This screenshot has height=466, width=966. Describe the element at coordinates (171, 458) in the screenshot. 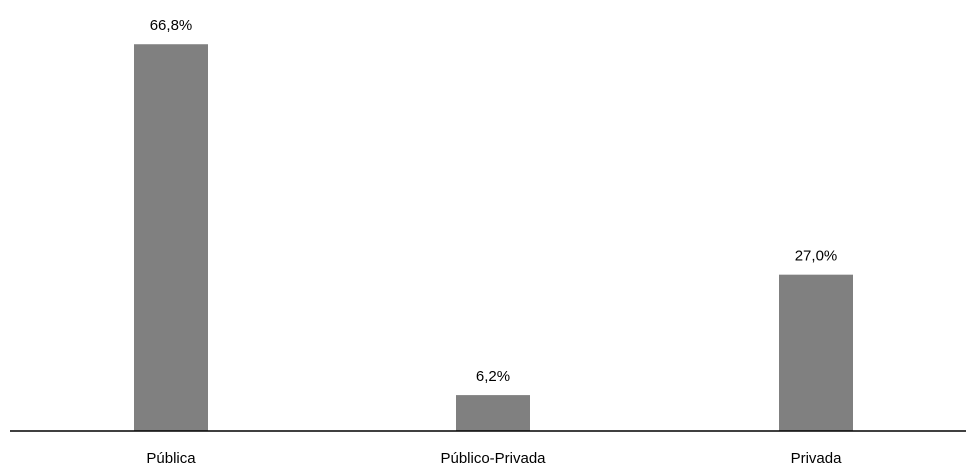

I see `x-tick-label-1: Pública` at that location.